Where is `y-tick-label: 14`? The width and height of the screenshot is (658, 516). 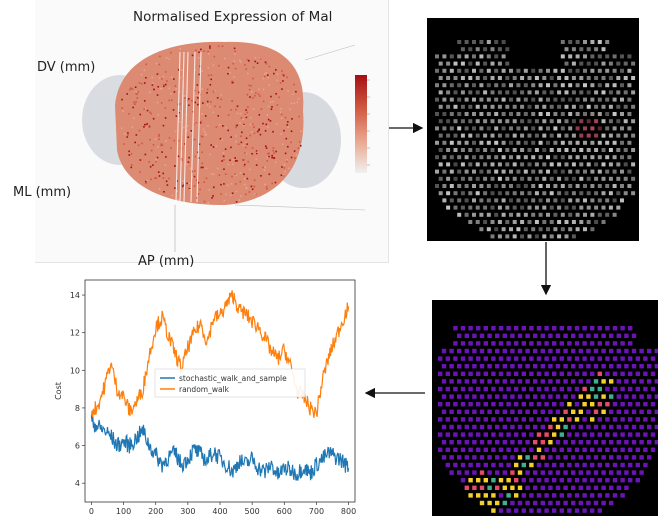 y-tick-label: 14 is located at coordinates (75, 295).